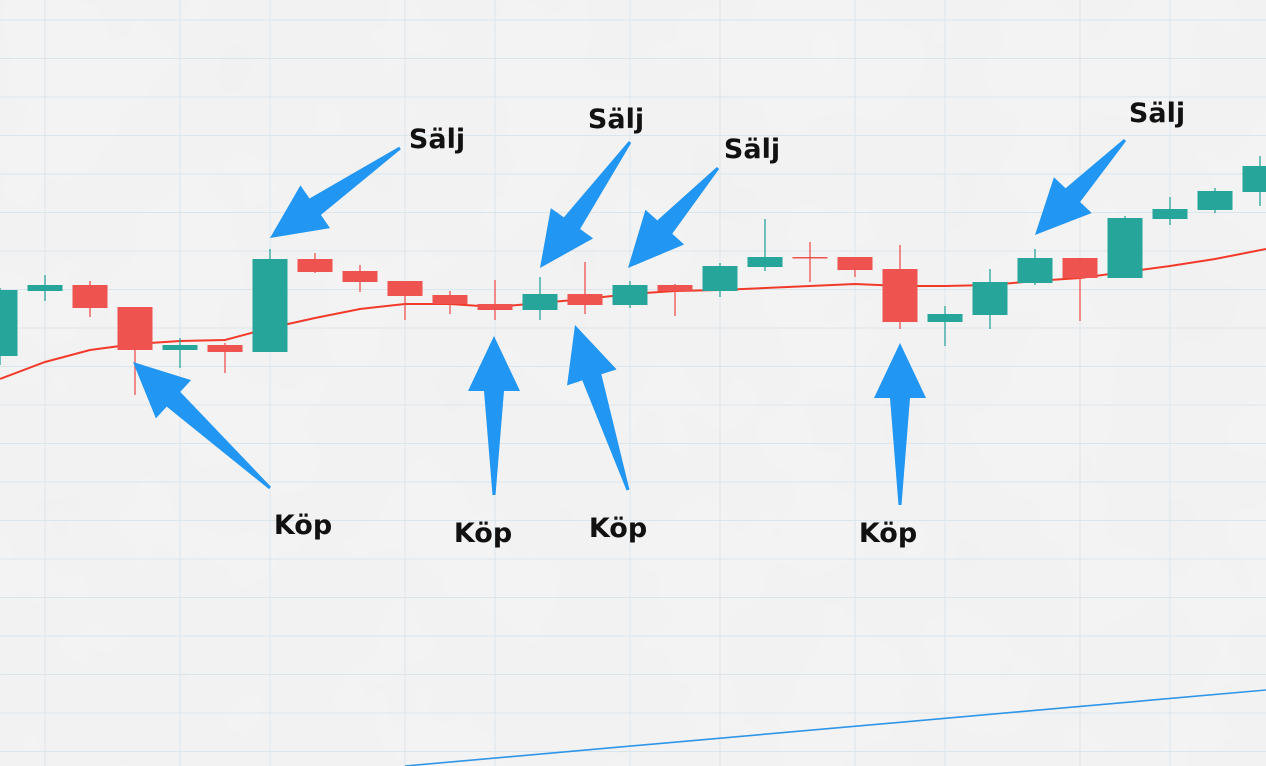 The width and height of the screenshot is (1266, 766). I want to click on lower-indicator, so click(835, 727).